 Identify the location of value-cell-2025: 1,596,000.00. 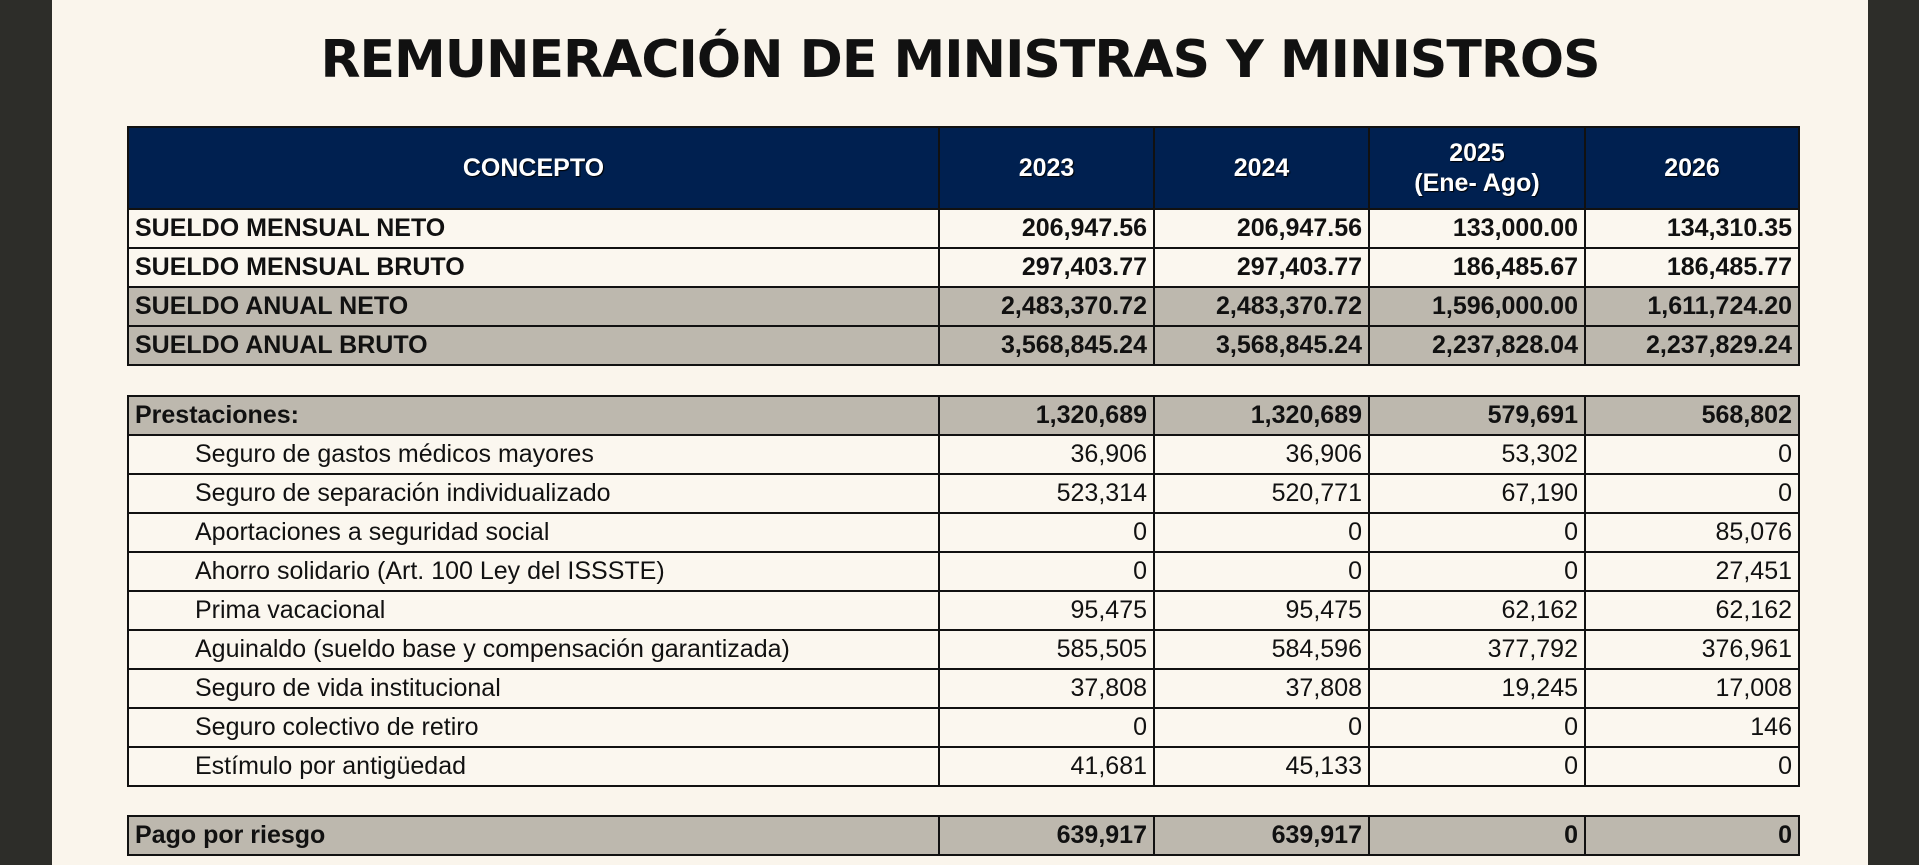
(1477, 306).